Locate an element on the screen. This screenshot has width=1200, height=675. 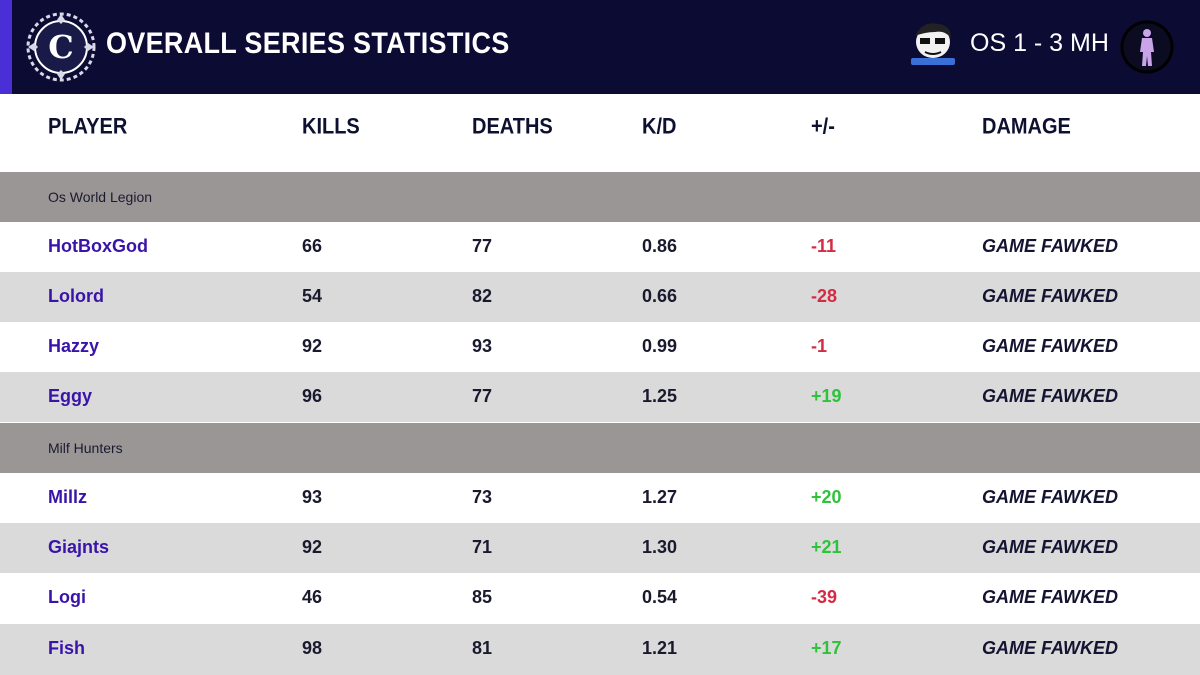
table-row: Logi 46 85 0.54 -39 GAME FAWKED is located at coordinates (600, 598).